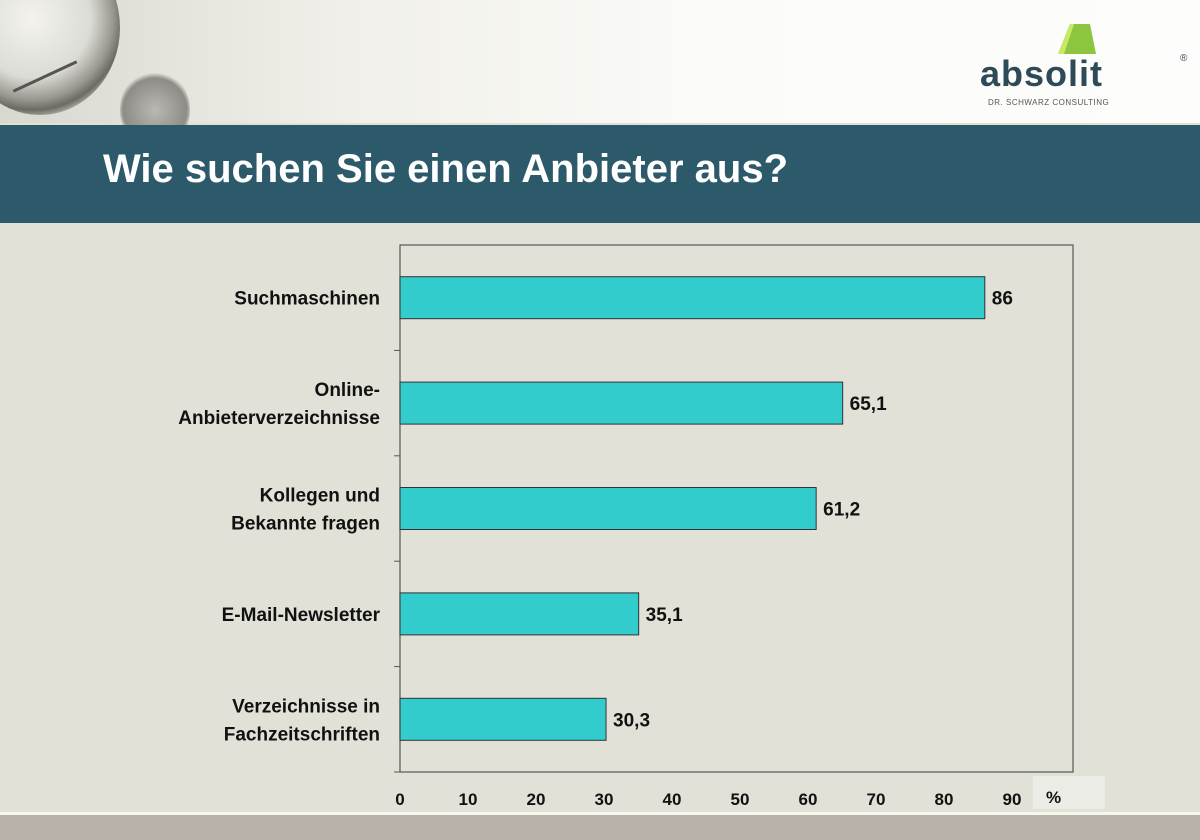 The width and height of the screenshot is (1200, 840). I want to click on x-tick-label: 0, so click(399, 799).